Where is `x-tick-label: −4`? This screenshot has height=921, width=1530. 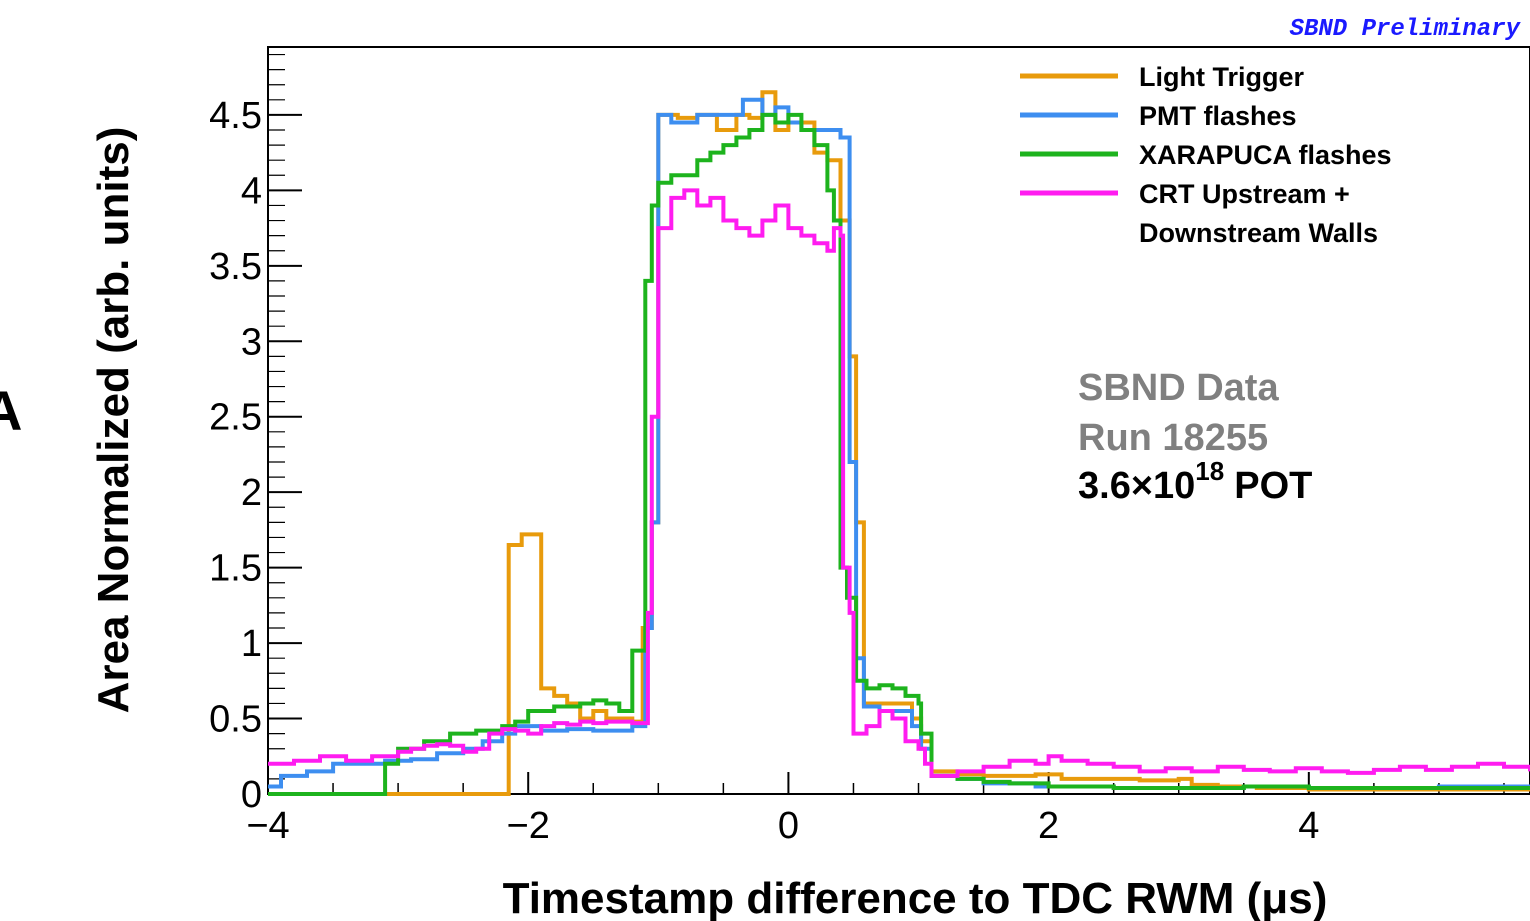 x-tick-label: −4 is located at coordinates (267, 826).